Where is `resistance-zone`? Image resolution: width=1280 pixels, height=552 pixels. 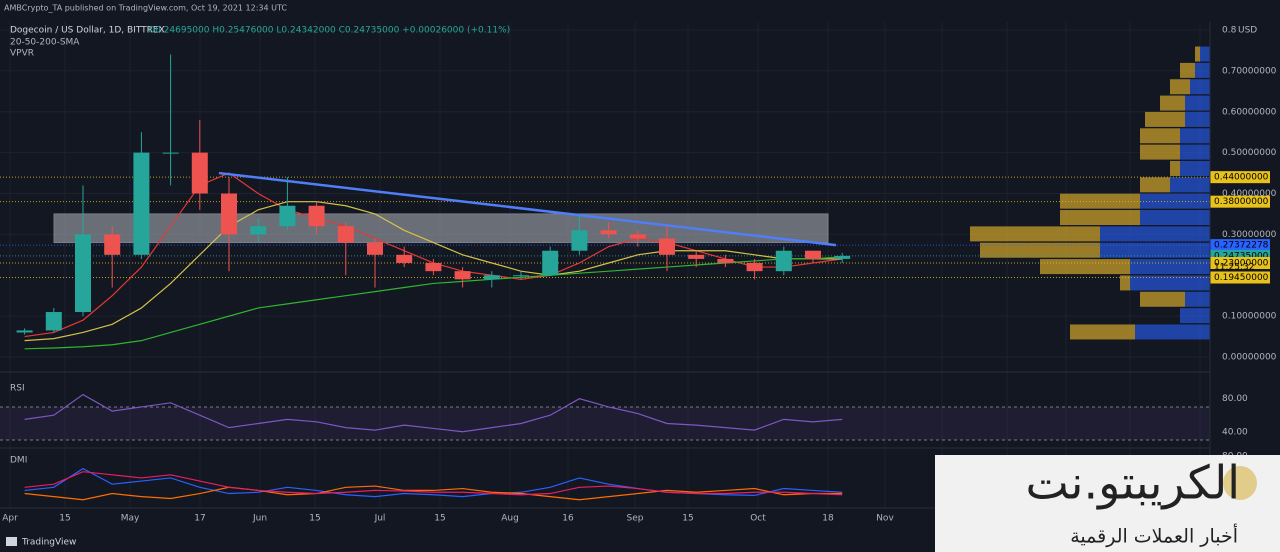
resistance-zone is located at coordinates (441, 228).